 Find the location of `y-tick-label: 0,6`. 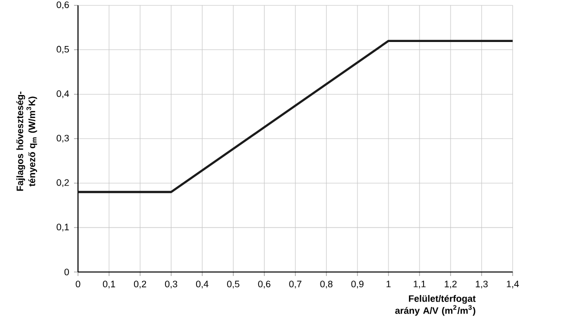

y-tick-label: 0,6 is located at coordinates (62, 5).